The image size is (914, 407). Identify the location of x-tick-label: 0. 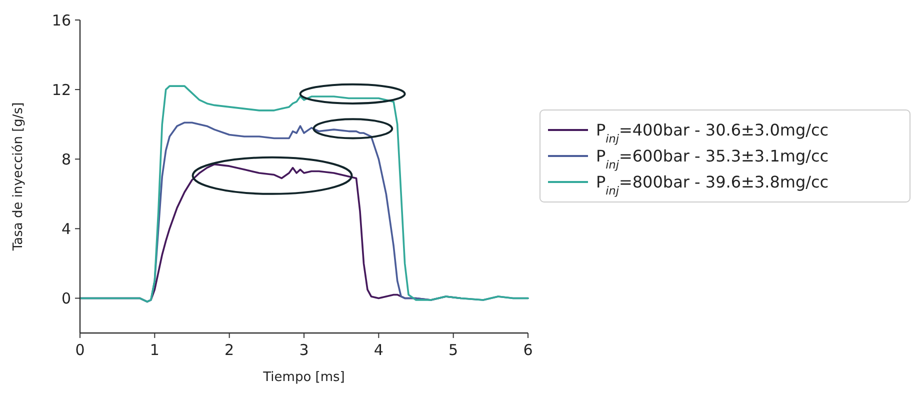
(80, 350).